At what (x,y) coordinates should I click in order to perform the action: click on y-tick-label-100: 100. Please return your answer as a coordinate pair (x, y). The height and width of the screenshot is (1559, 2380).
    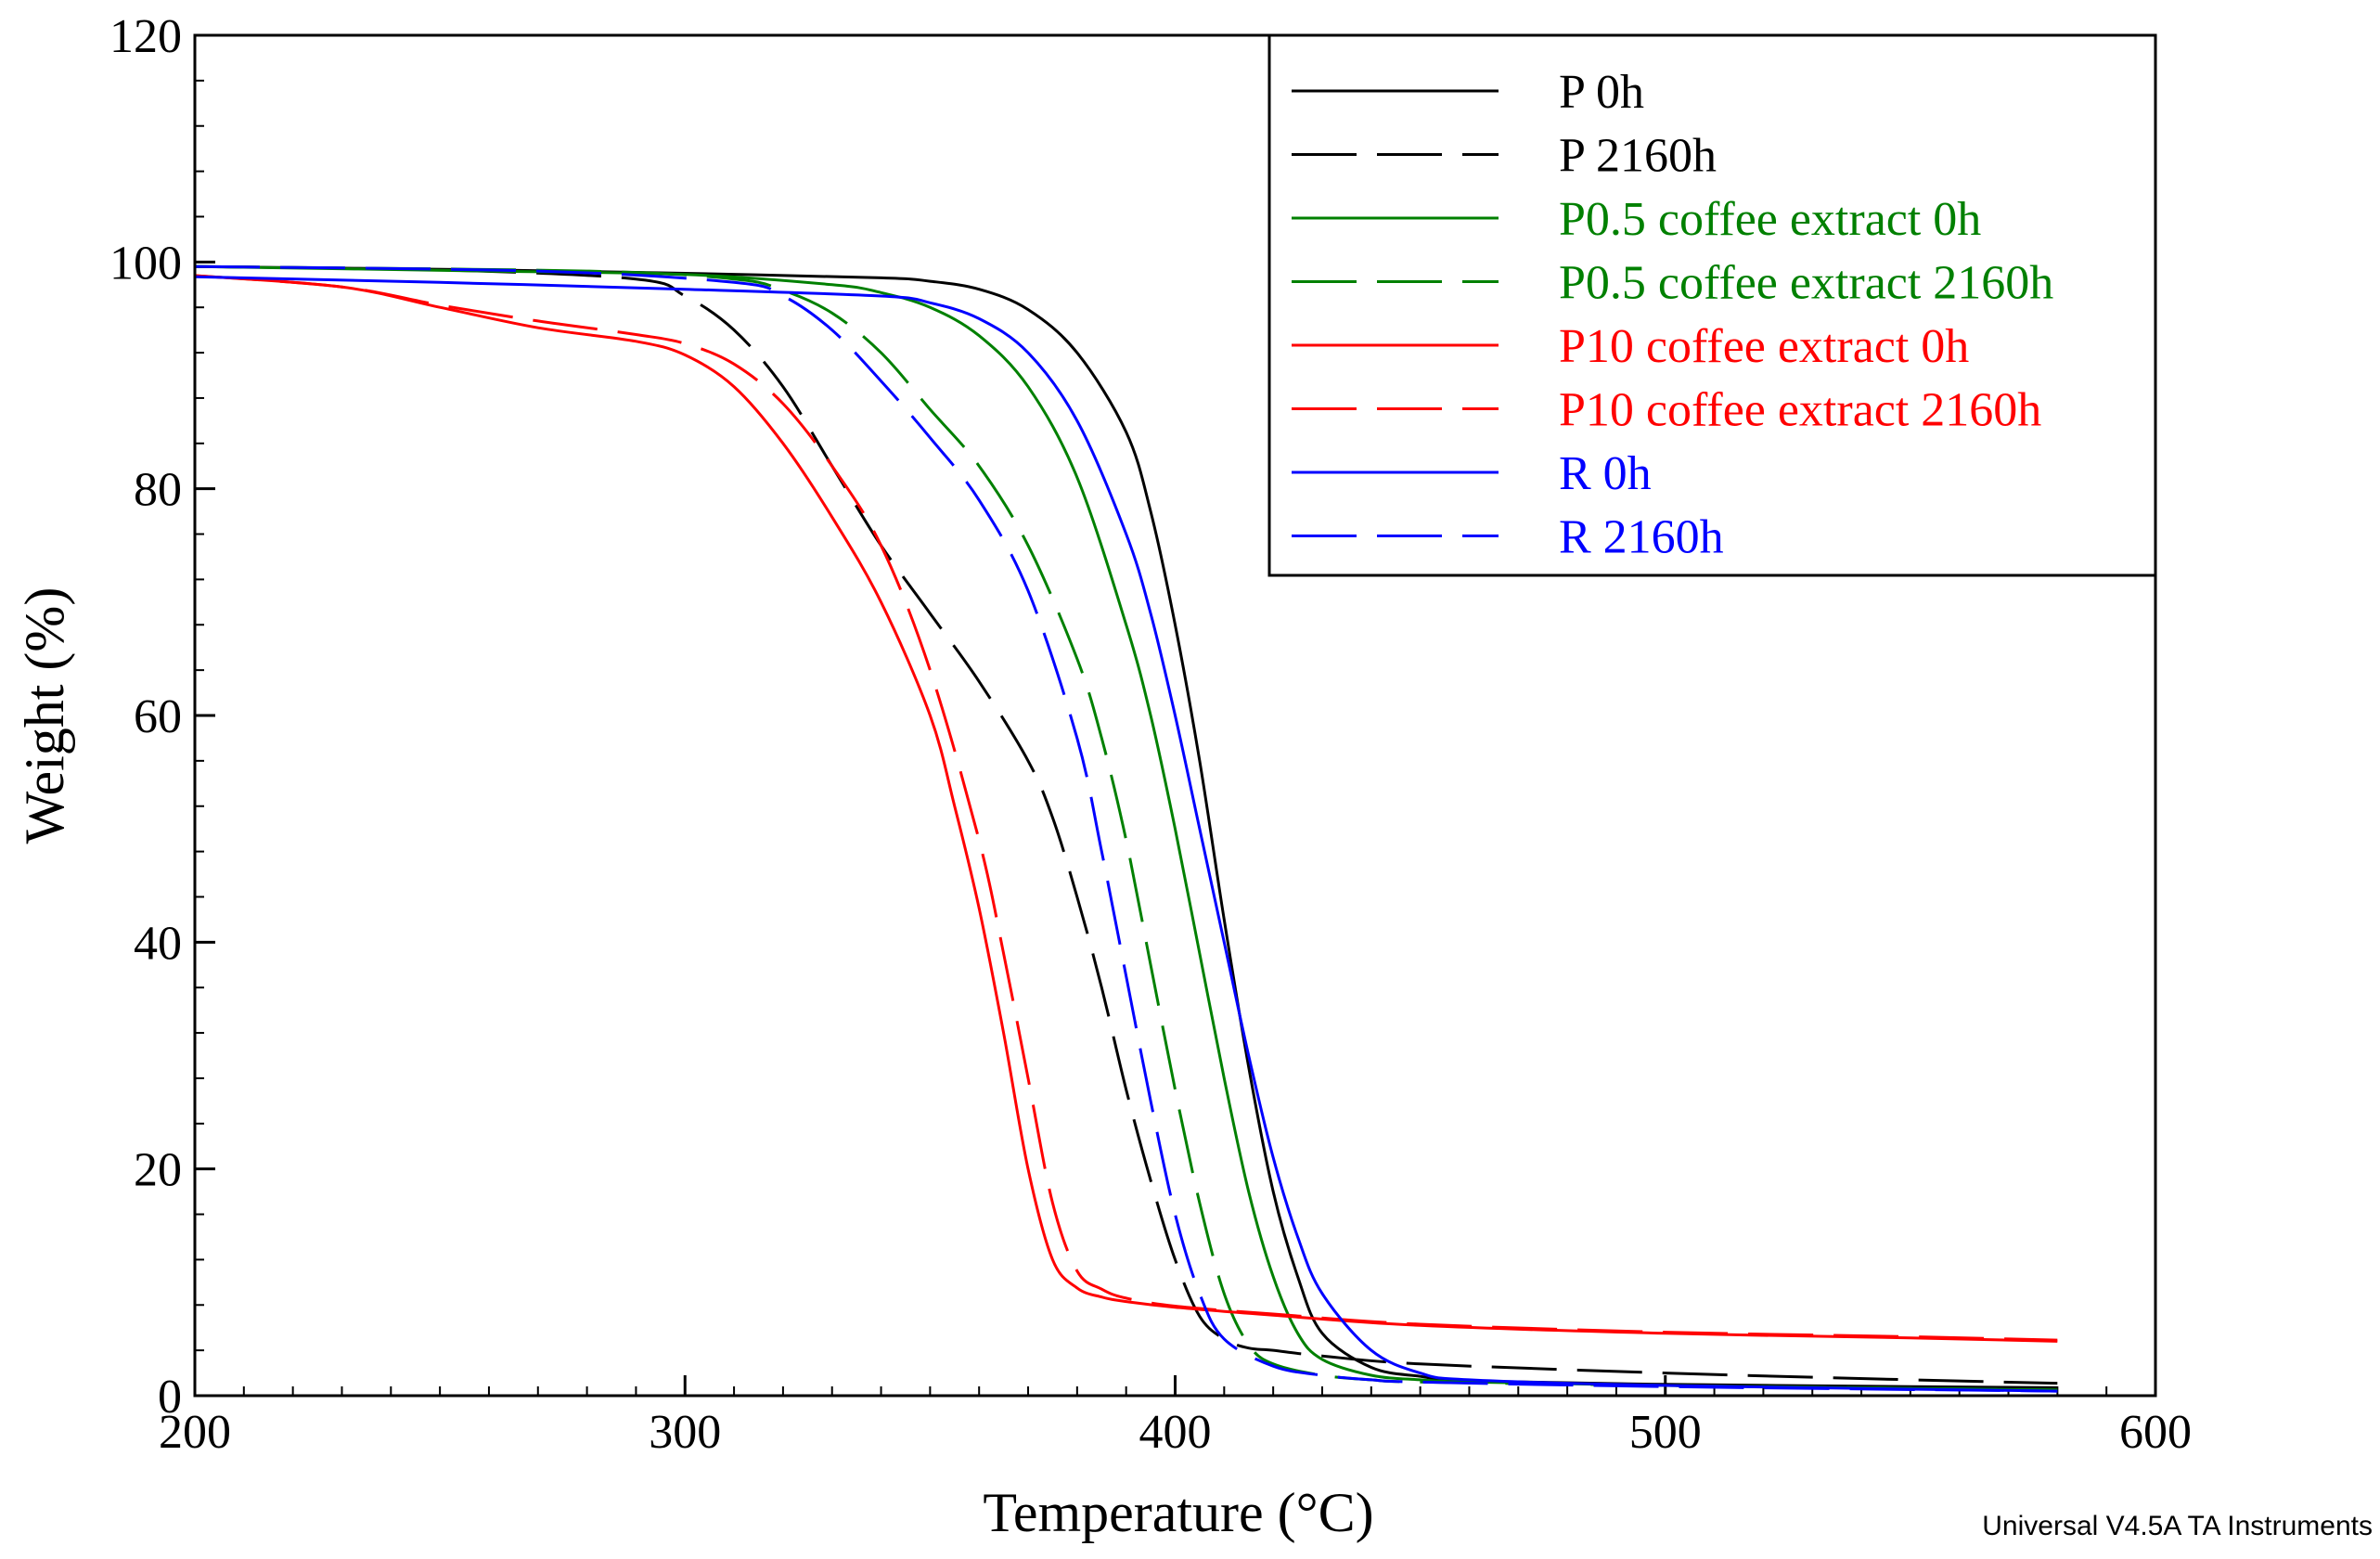
    Looking at the image, I should click on (145, 263).